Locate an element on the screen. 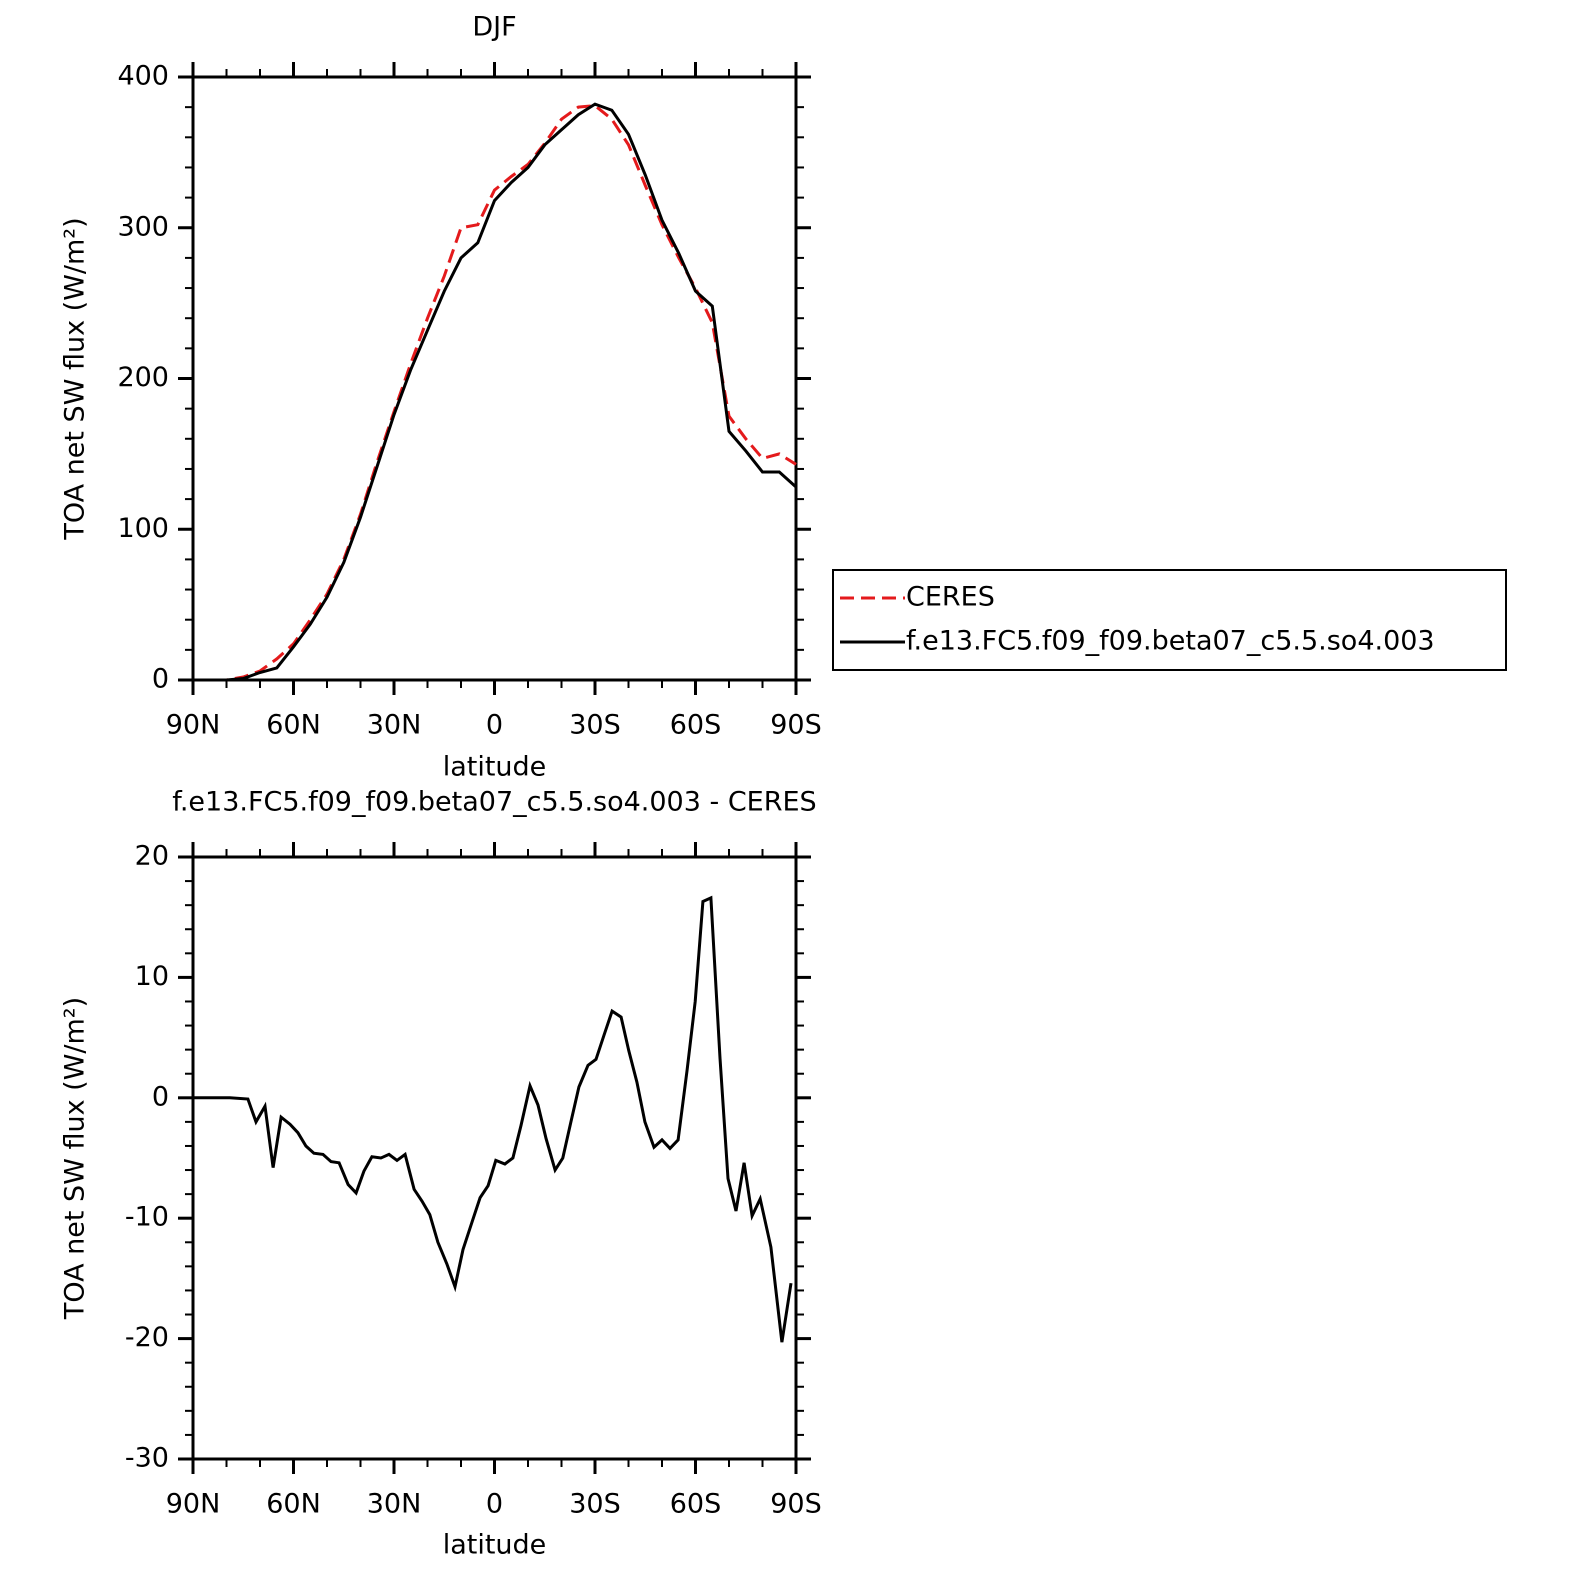  y-tick-label: -10 is located at coordinates (147, 1217).